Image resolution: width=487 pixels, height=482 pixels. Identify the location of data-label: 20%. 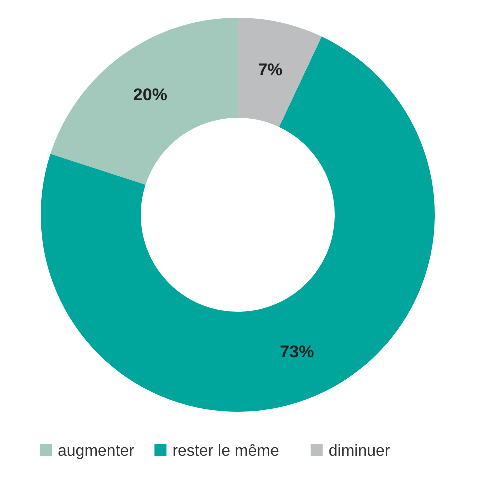
(150, 94).